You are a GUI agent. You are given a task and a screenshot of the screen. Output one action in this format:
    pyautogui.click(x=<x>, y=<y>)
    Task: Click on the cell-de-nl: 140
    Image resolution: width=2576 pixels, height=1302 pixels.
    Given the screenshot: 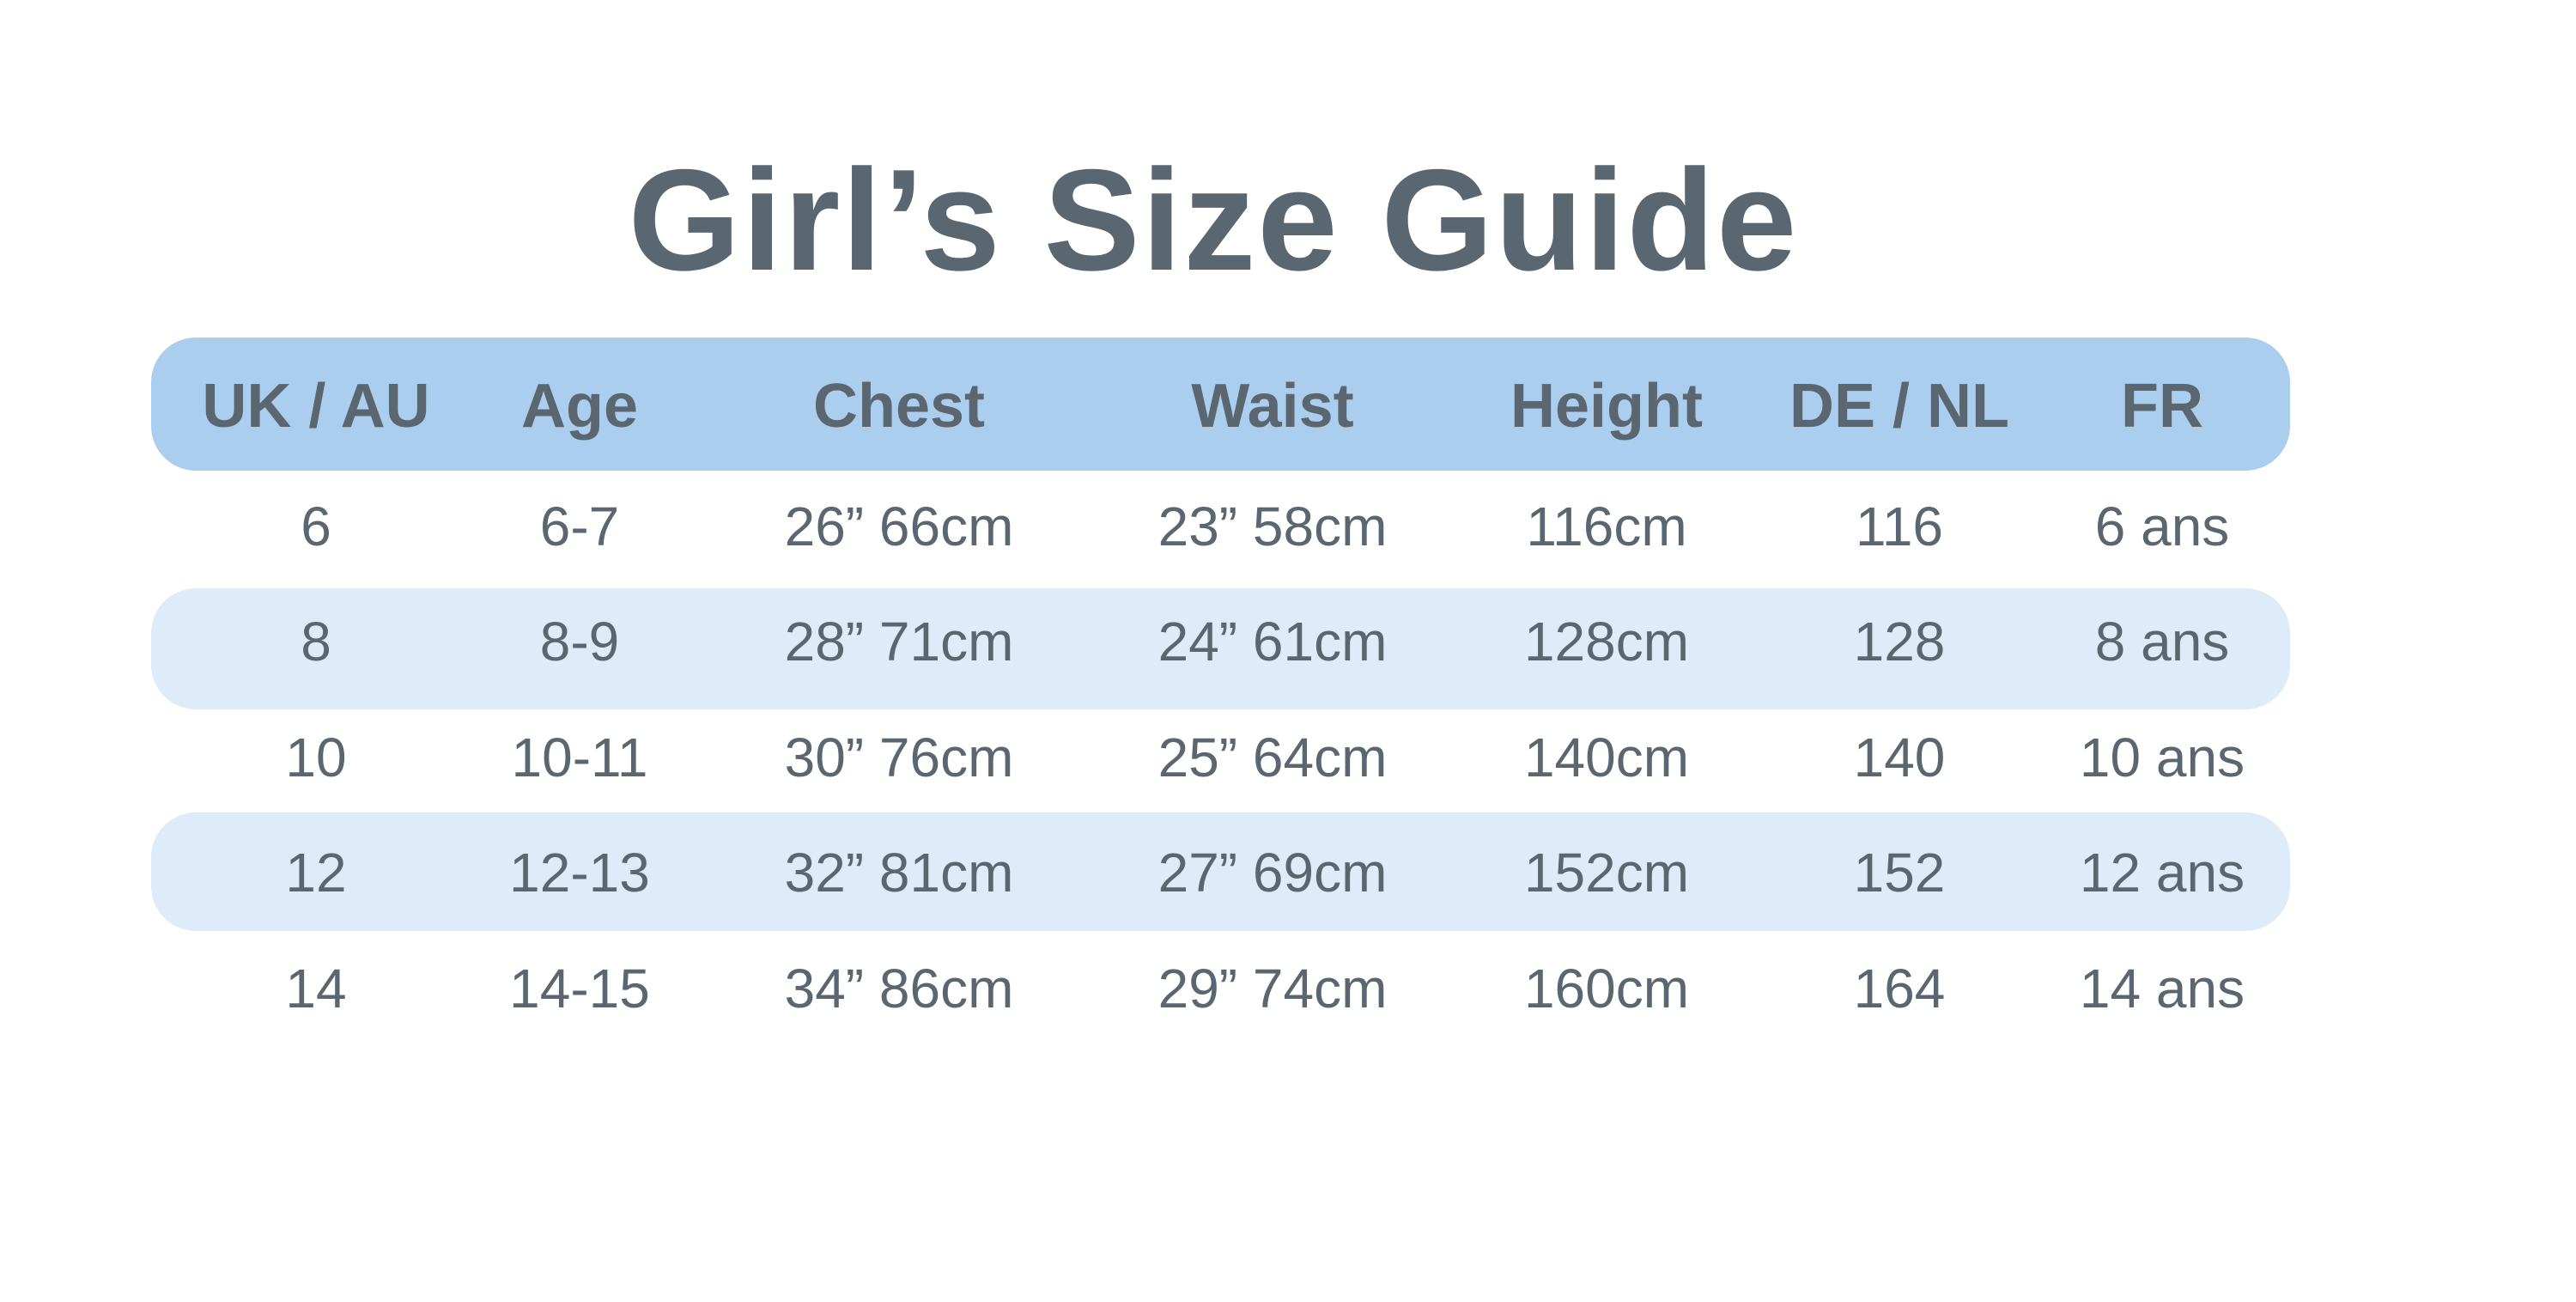 What is the action you would take?
    pyautogui.click(x=1900, y=757)
    